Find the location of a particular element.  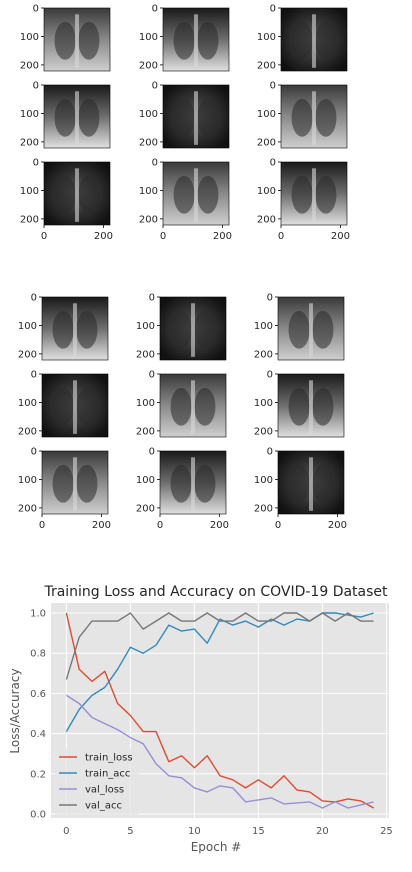

series-line-val-acc is located at coordinates (219, 646).